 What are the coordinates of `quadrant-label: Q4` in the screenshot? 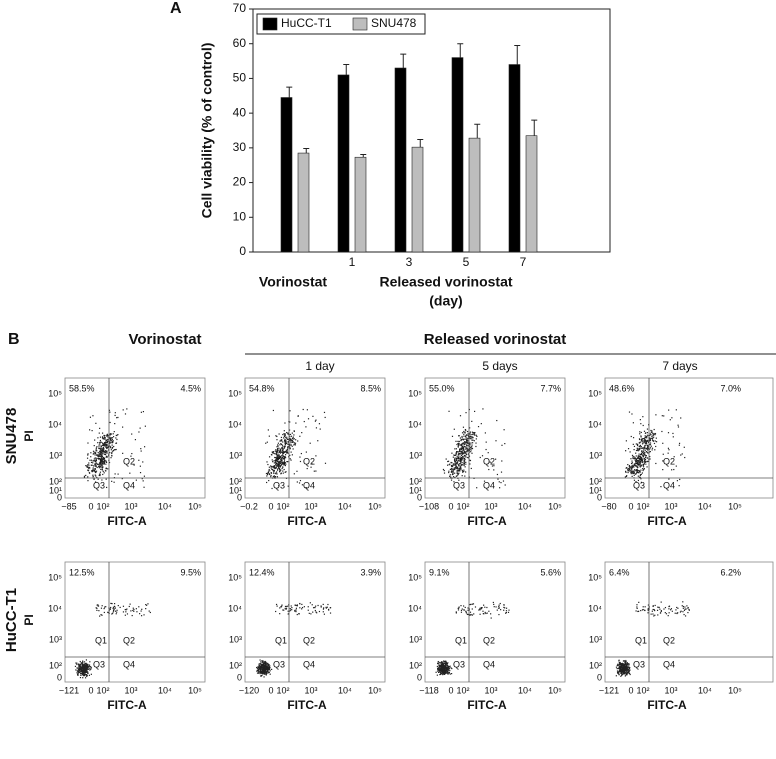 It's located at (129, 485).